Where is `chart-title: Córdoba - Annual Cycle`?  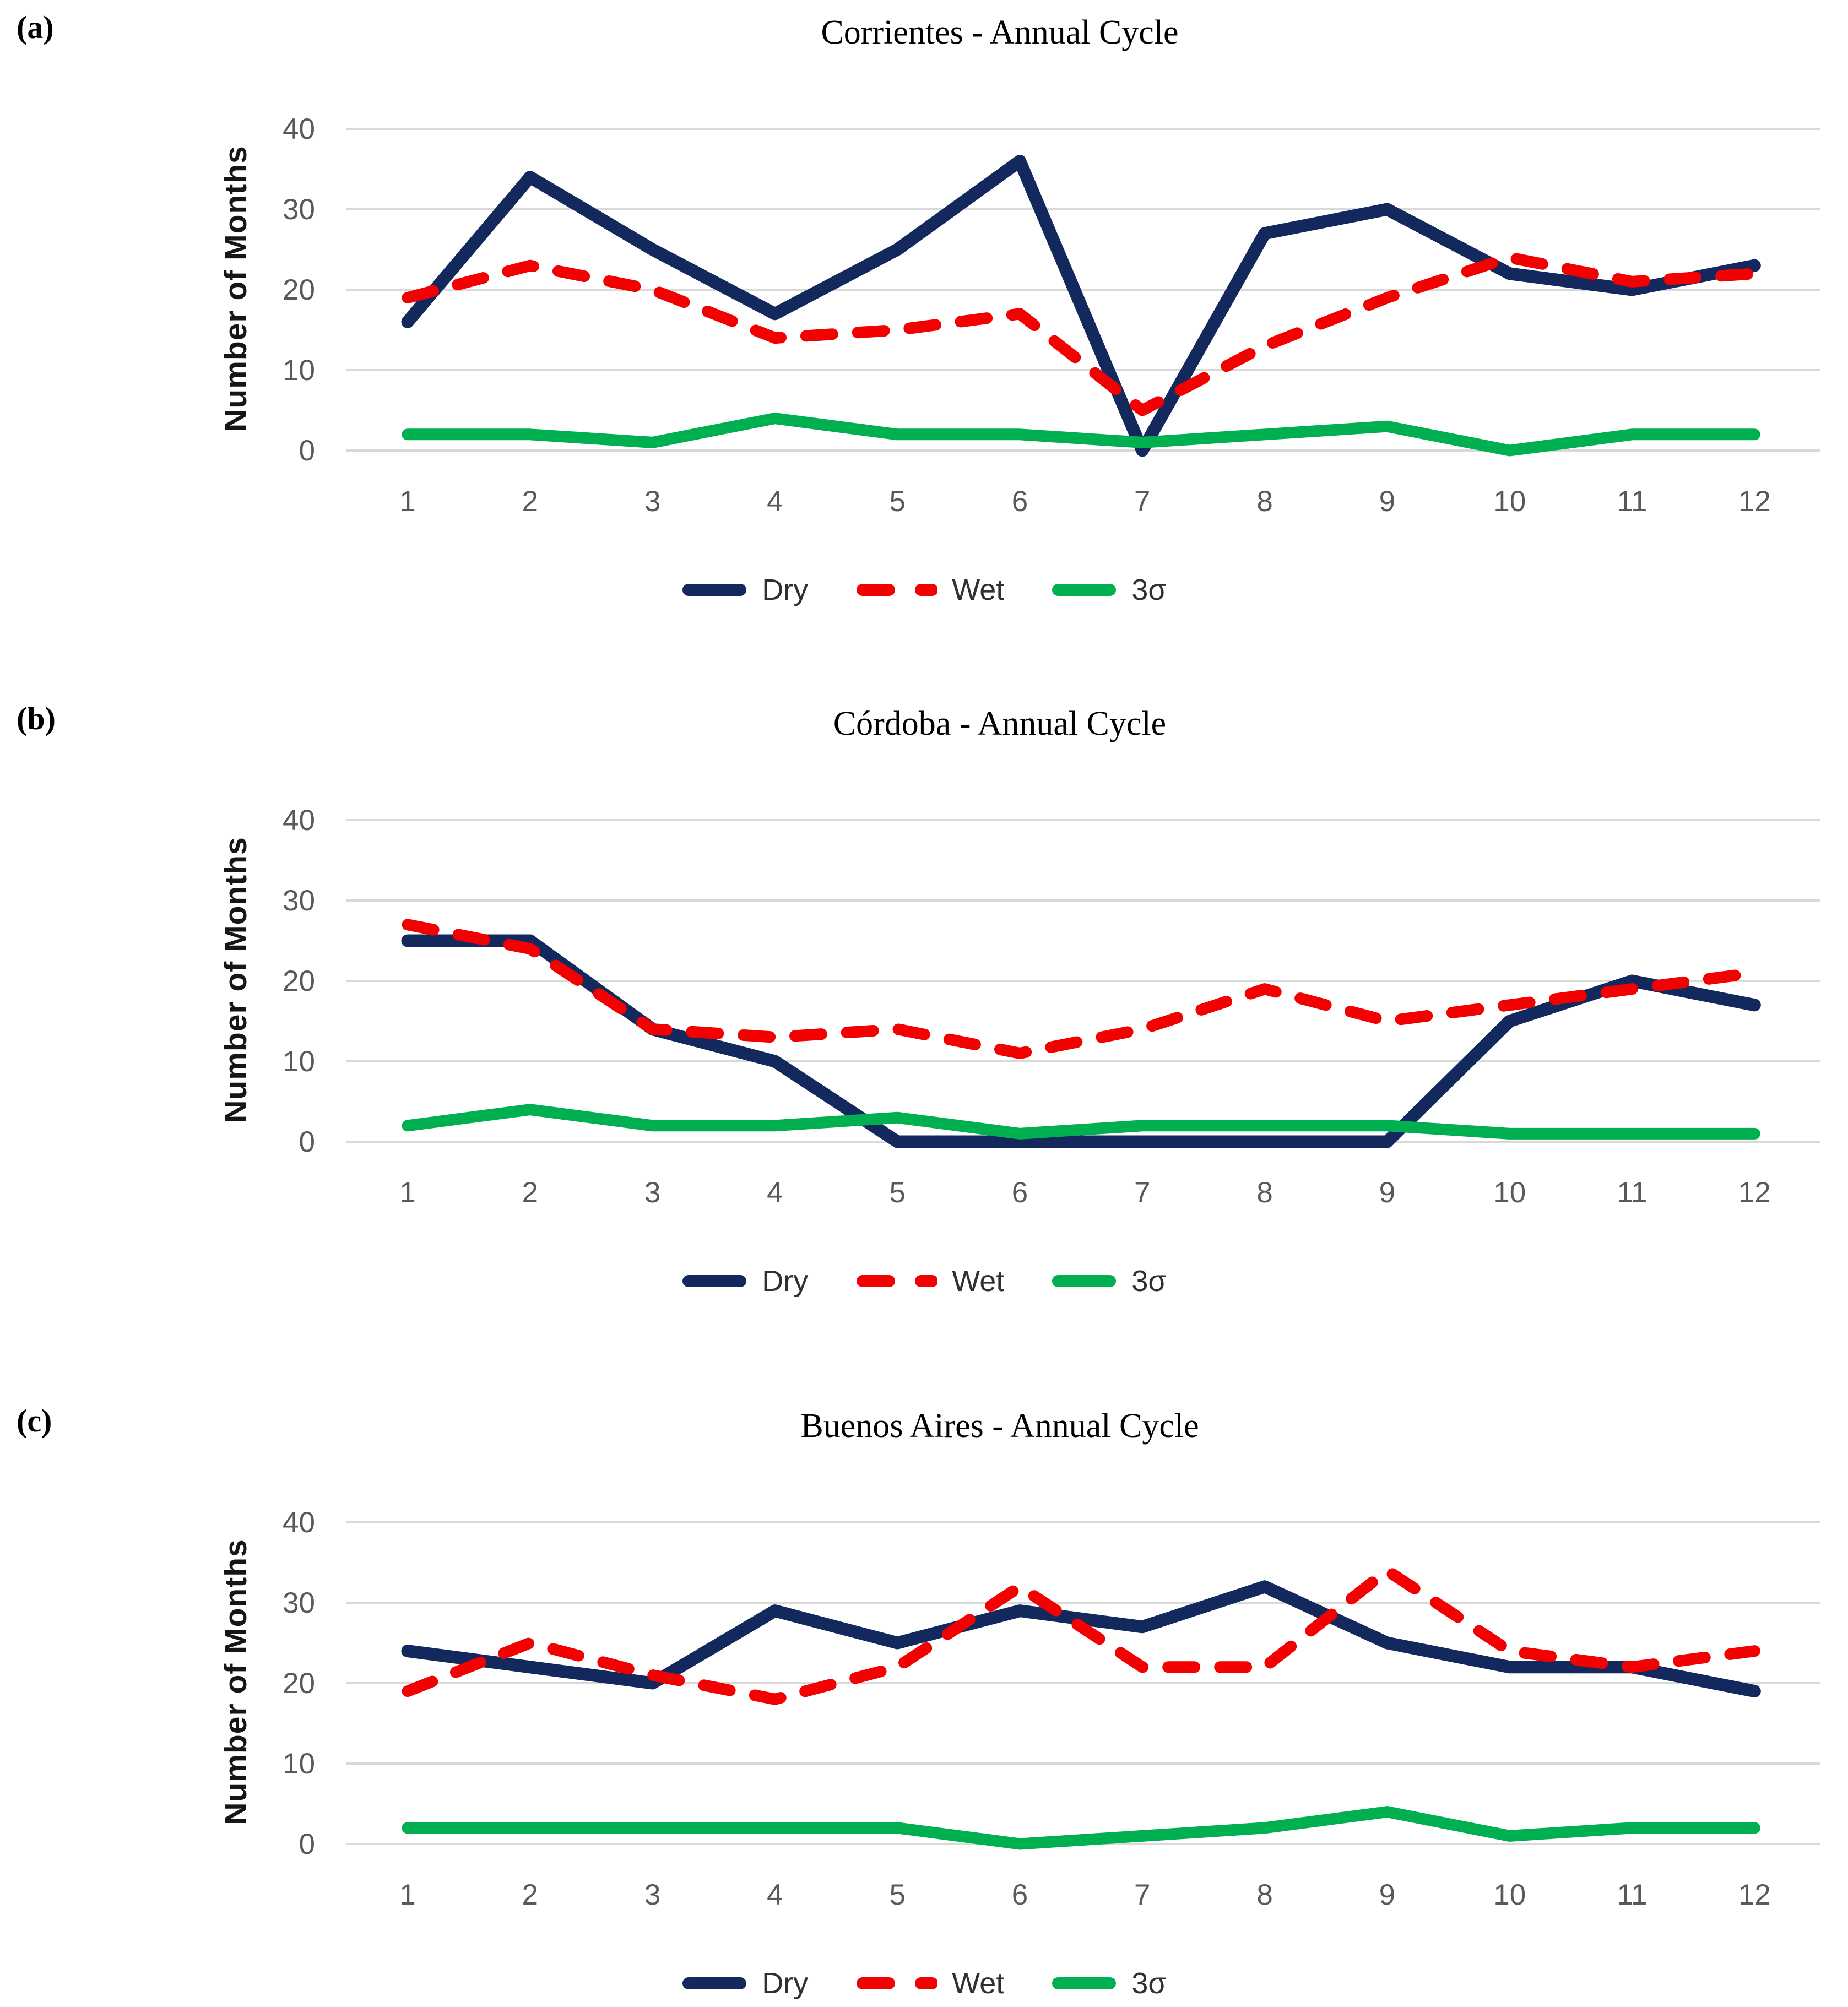
chart-title: Córdoba - Annual Cycle is located at coordinates (1000, 723).